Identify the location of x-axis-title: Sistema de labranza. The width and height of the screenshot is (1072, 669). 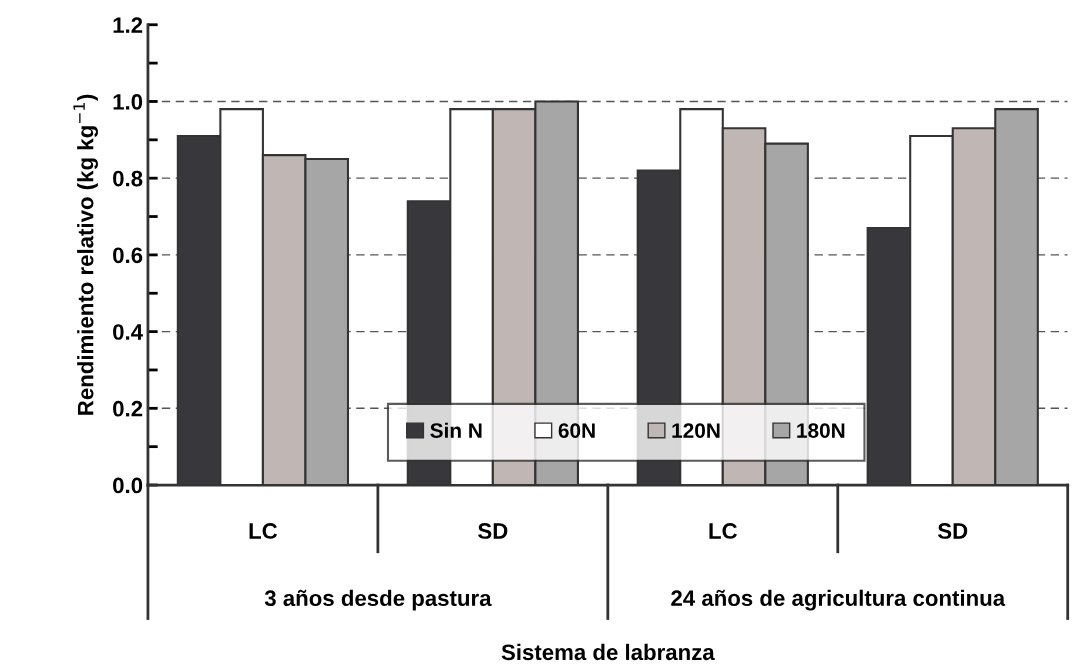
(608, 652).